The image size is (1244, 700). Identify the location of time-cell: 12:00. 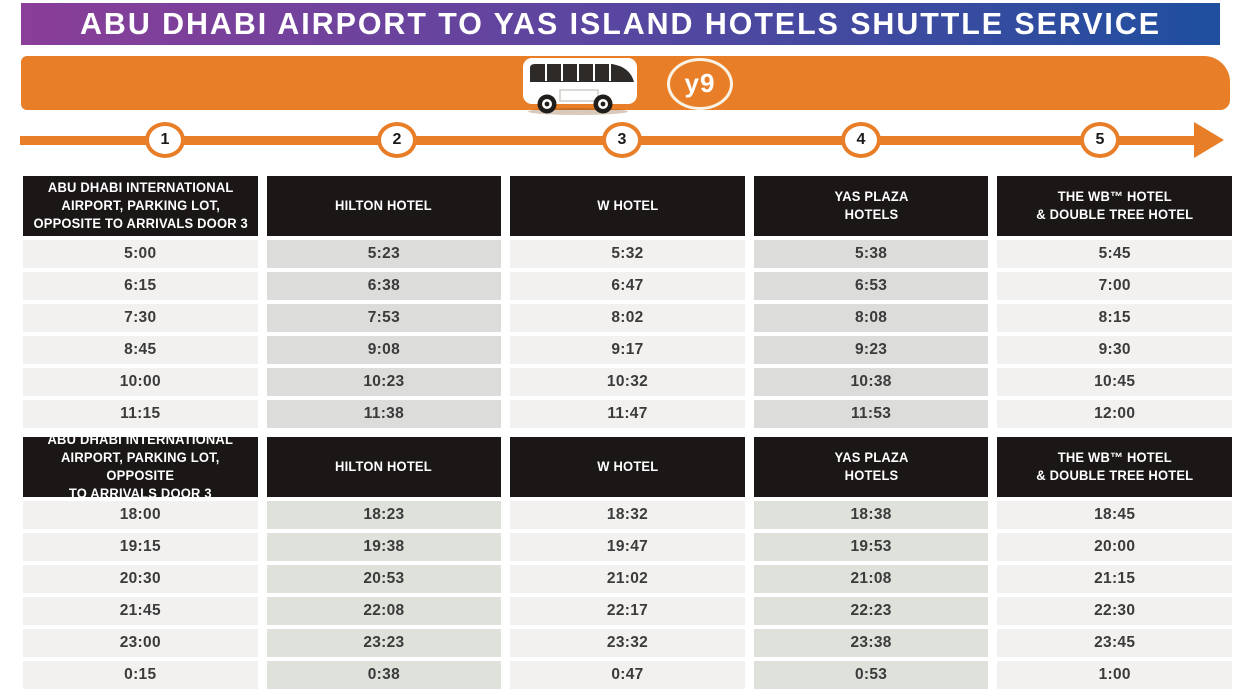
(1114, 414).